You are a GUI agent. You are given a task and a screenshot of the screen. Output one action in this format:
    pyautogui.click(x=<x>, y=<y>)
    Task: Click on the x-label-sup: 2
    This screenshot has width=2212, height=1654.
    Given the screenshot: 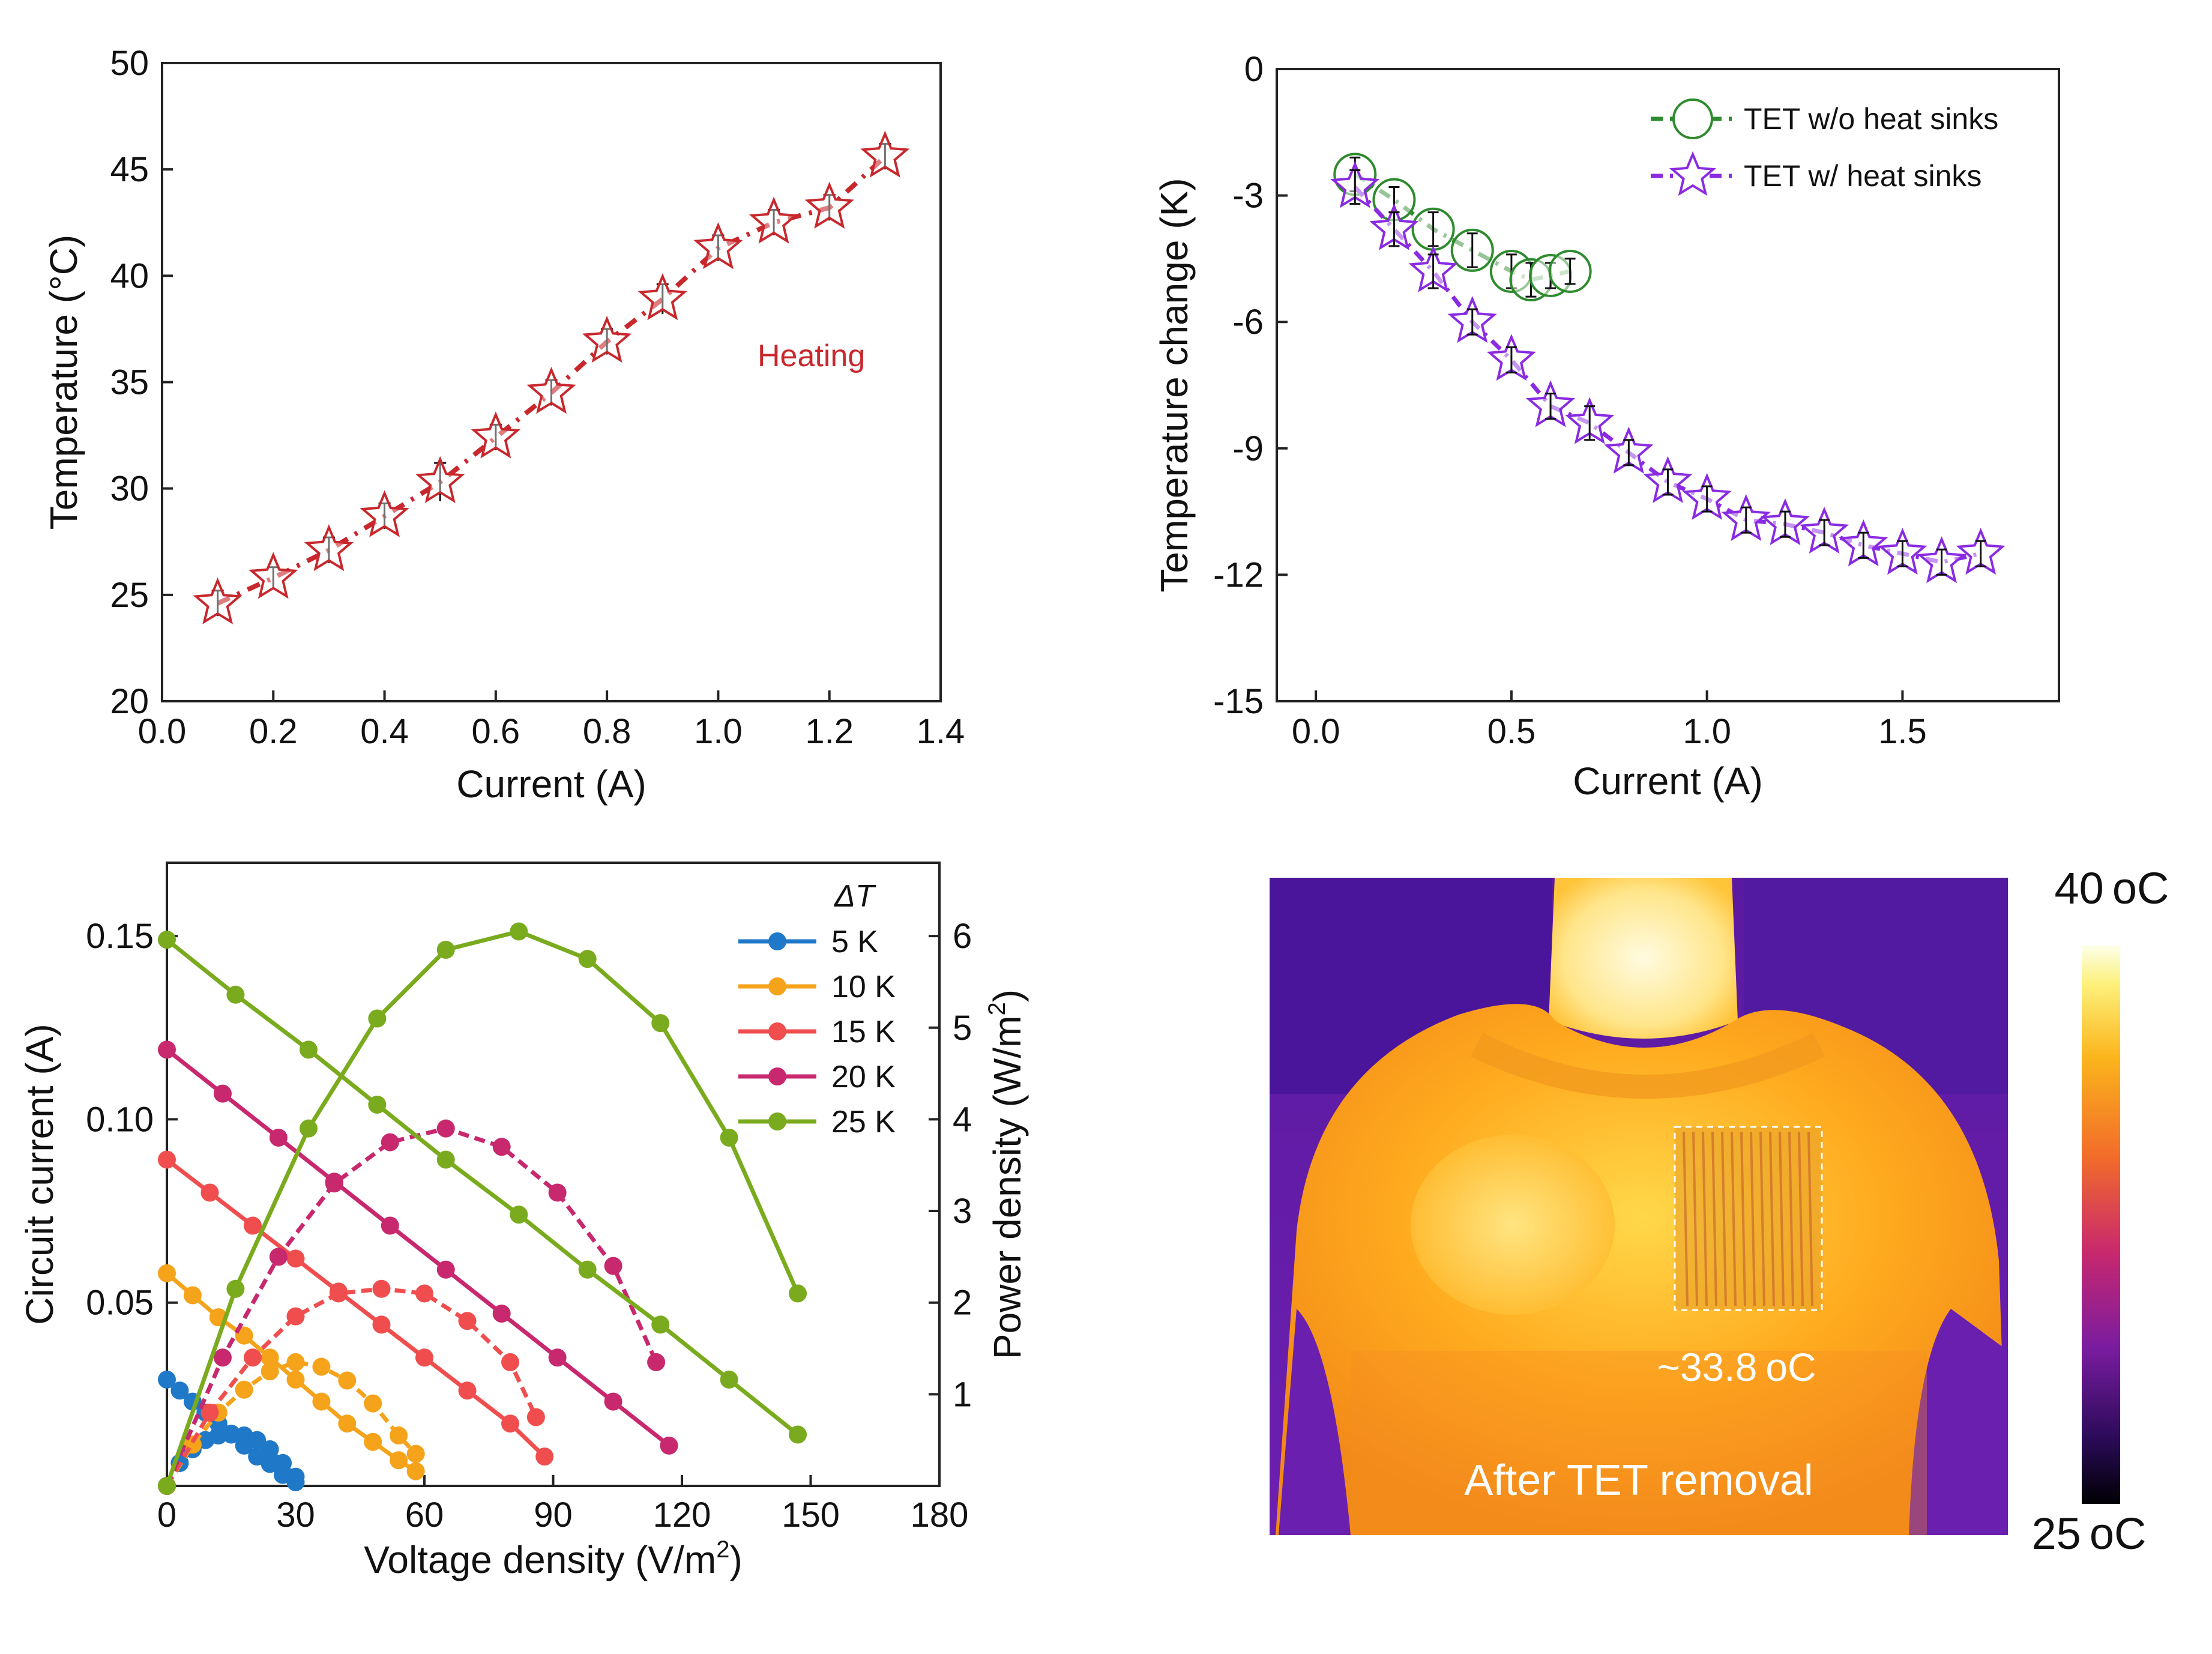 What is the action you would take?
    pyautogui.click(x=722, y=1549)
    